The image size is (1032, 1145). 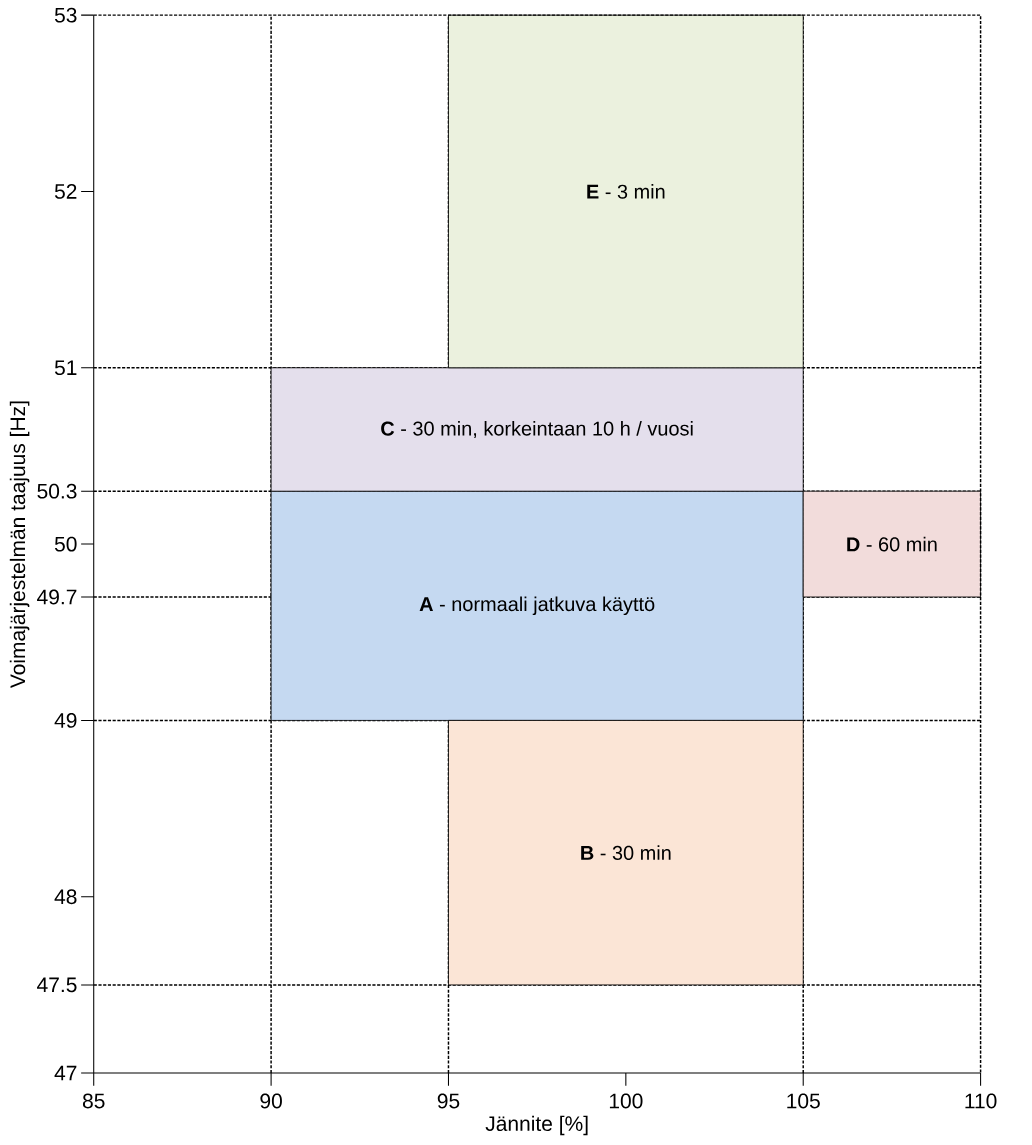 I want to click on y-tick-label: 49, so click(x=65, y=720).